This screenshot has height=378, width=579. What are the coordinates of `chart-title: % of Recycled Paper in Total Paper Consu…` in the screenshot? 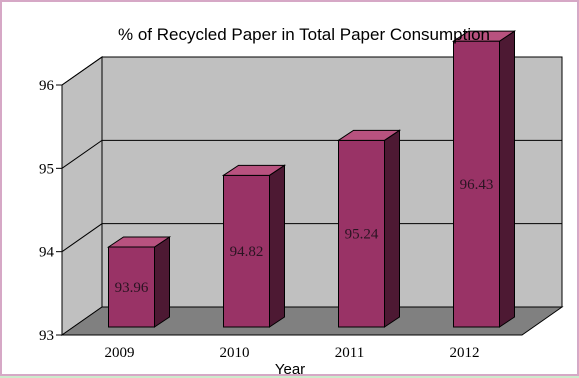 It's located at (304, 34).